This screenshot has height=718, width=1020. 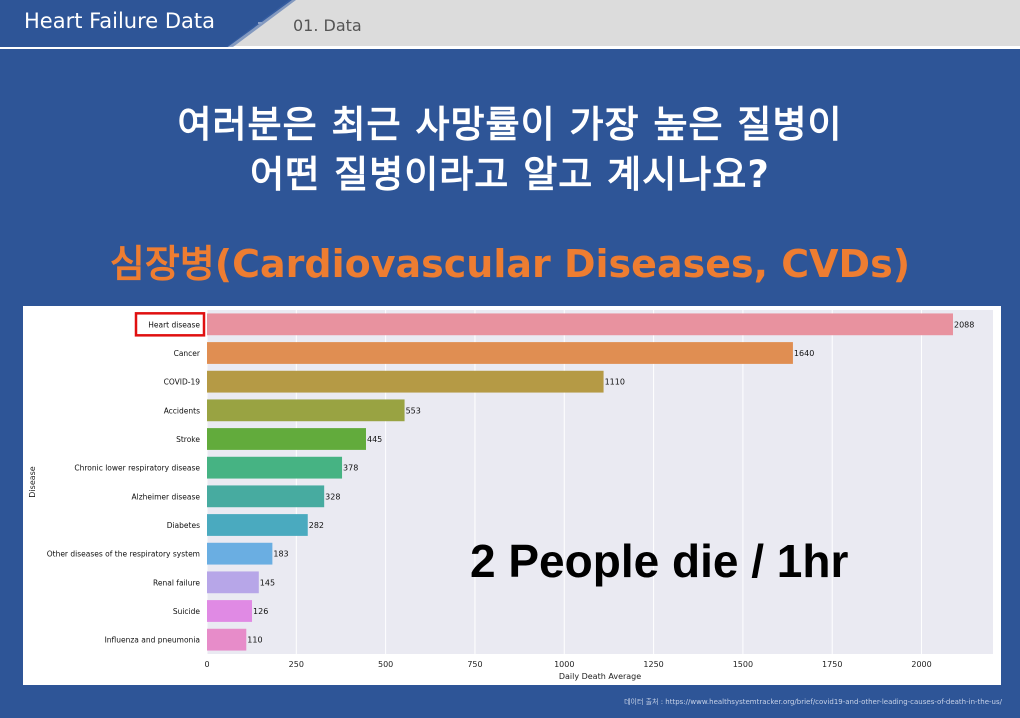 I want to click on category-label: COVID-19, so click(x=182, y=382).